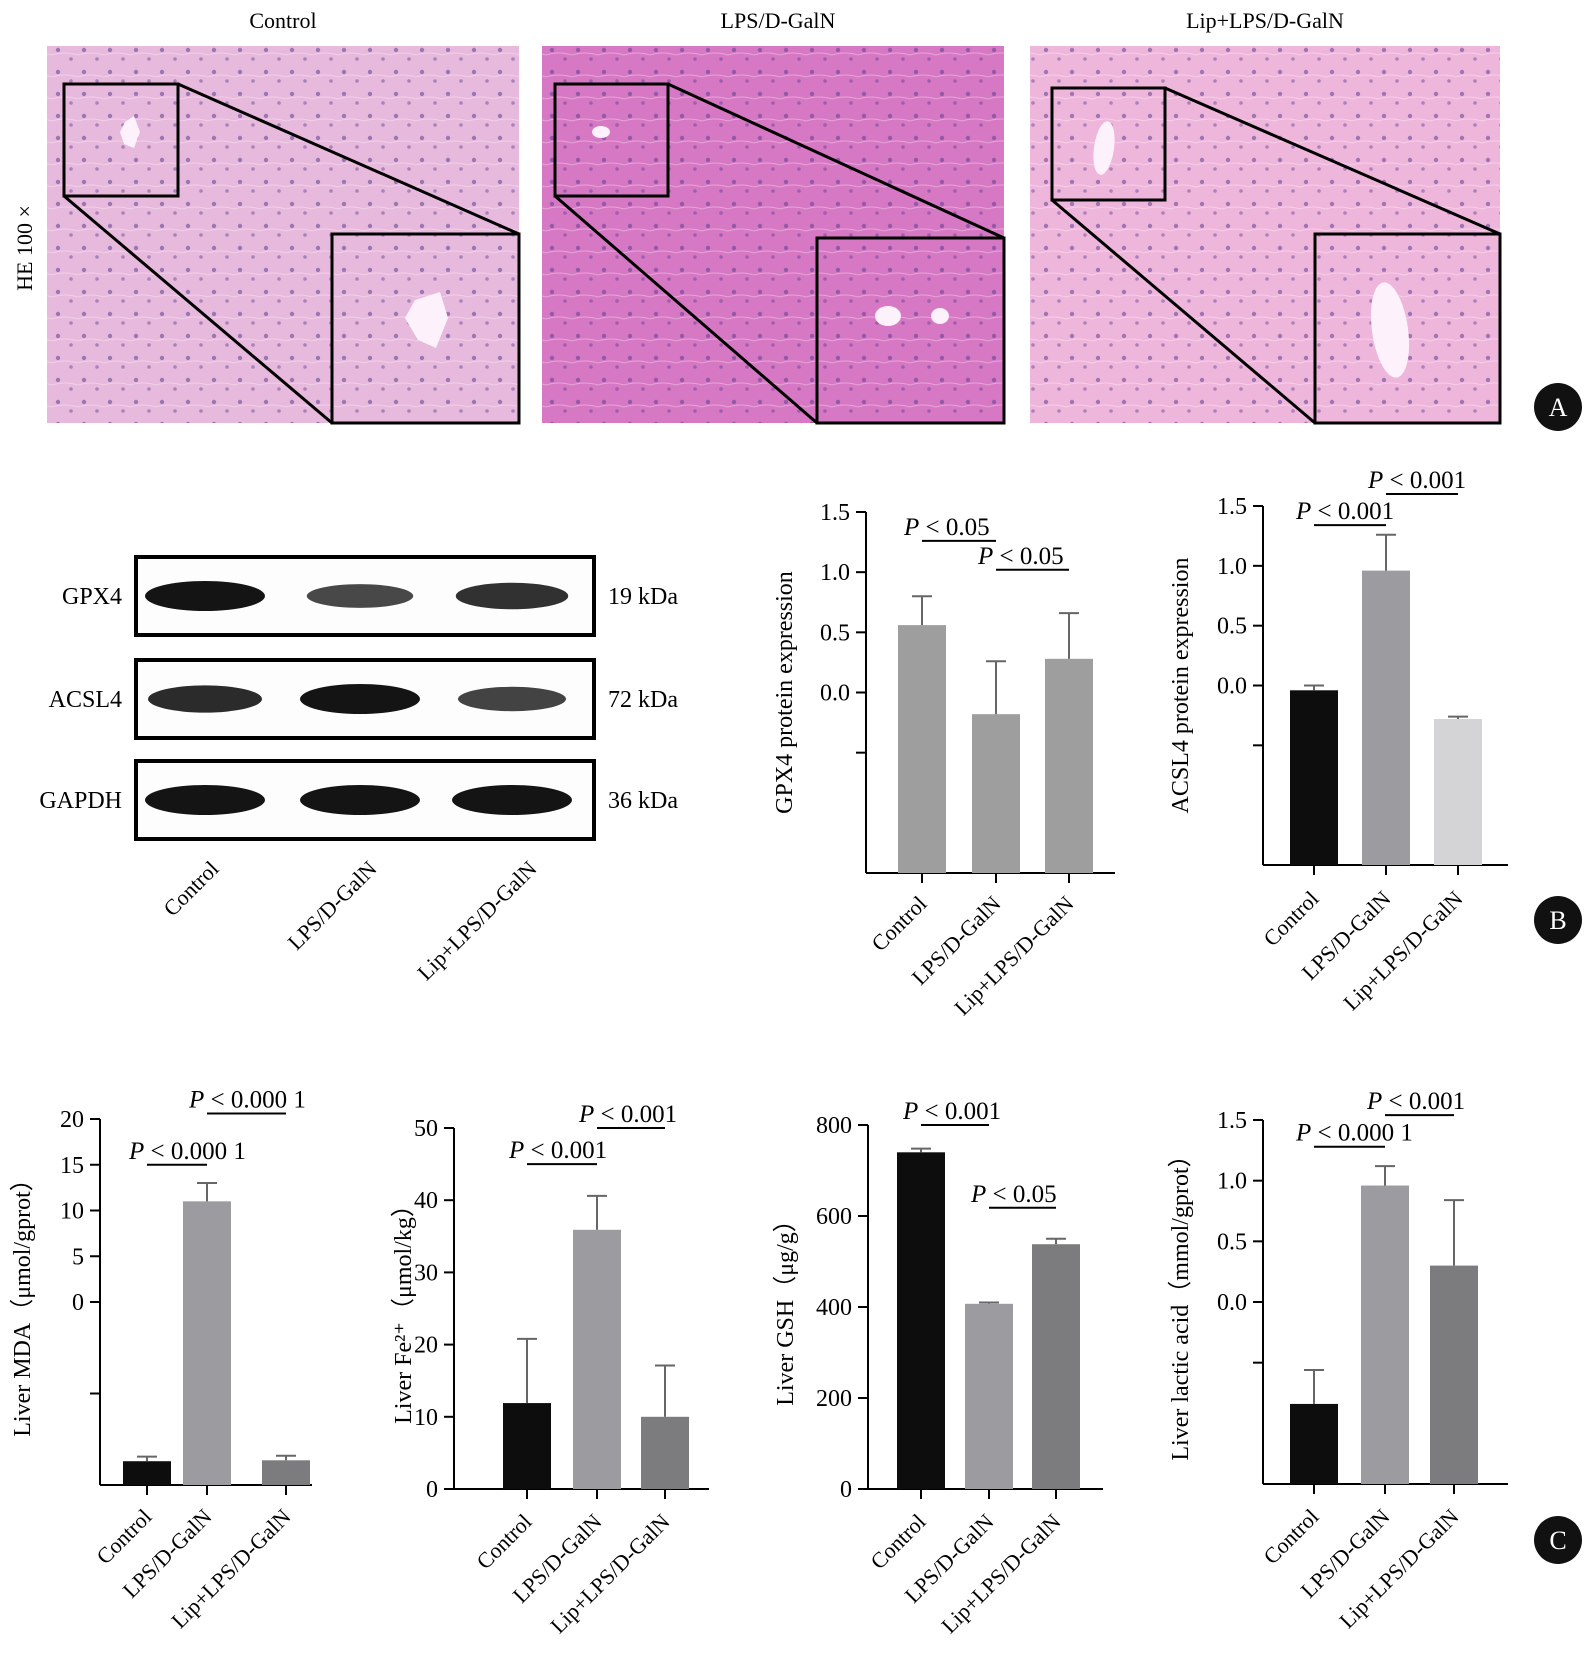 The height and width of the screenshot is (1671, 1590). What do you see at coordinates (1265, 20) in the screenshot?
I see `he-image-title-lip: Lip+LPS/D-GalN` at bounding box center [1265, 20].